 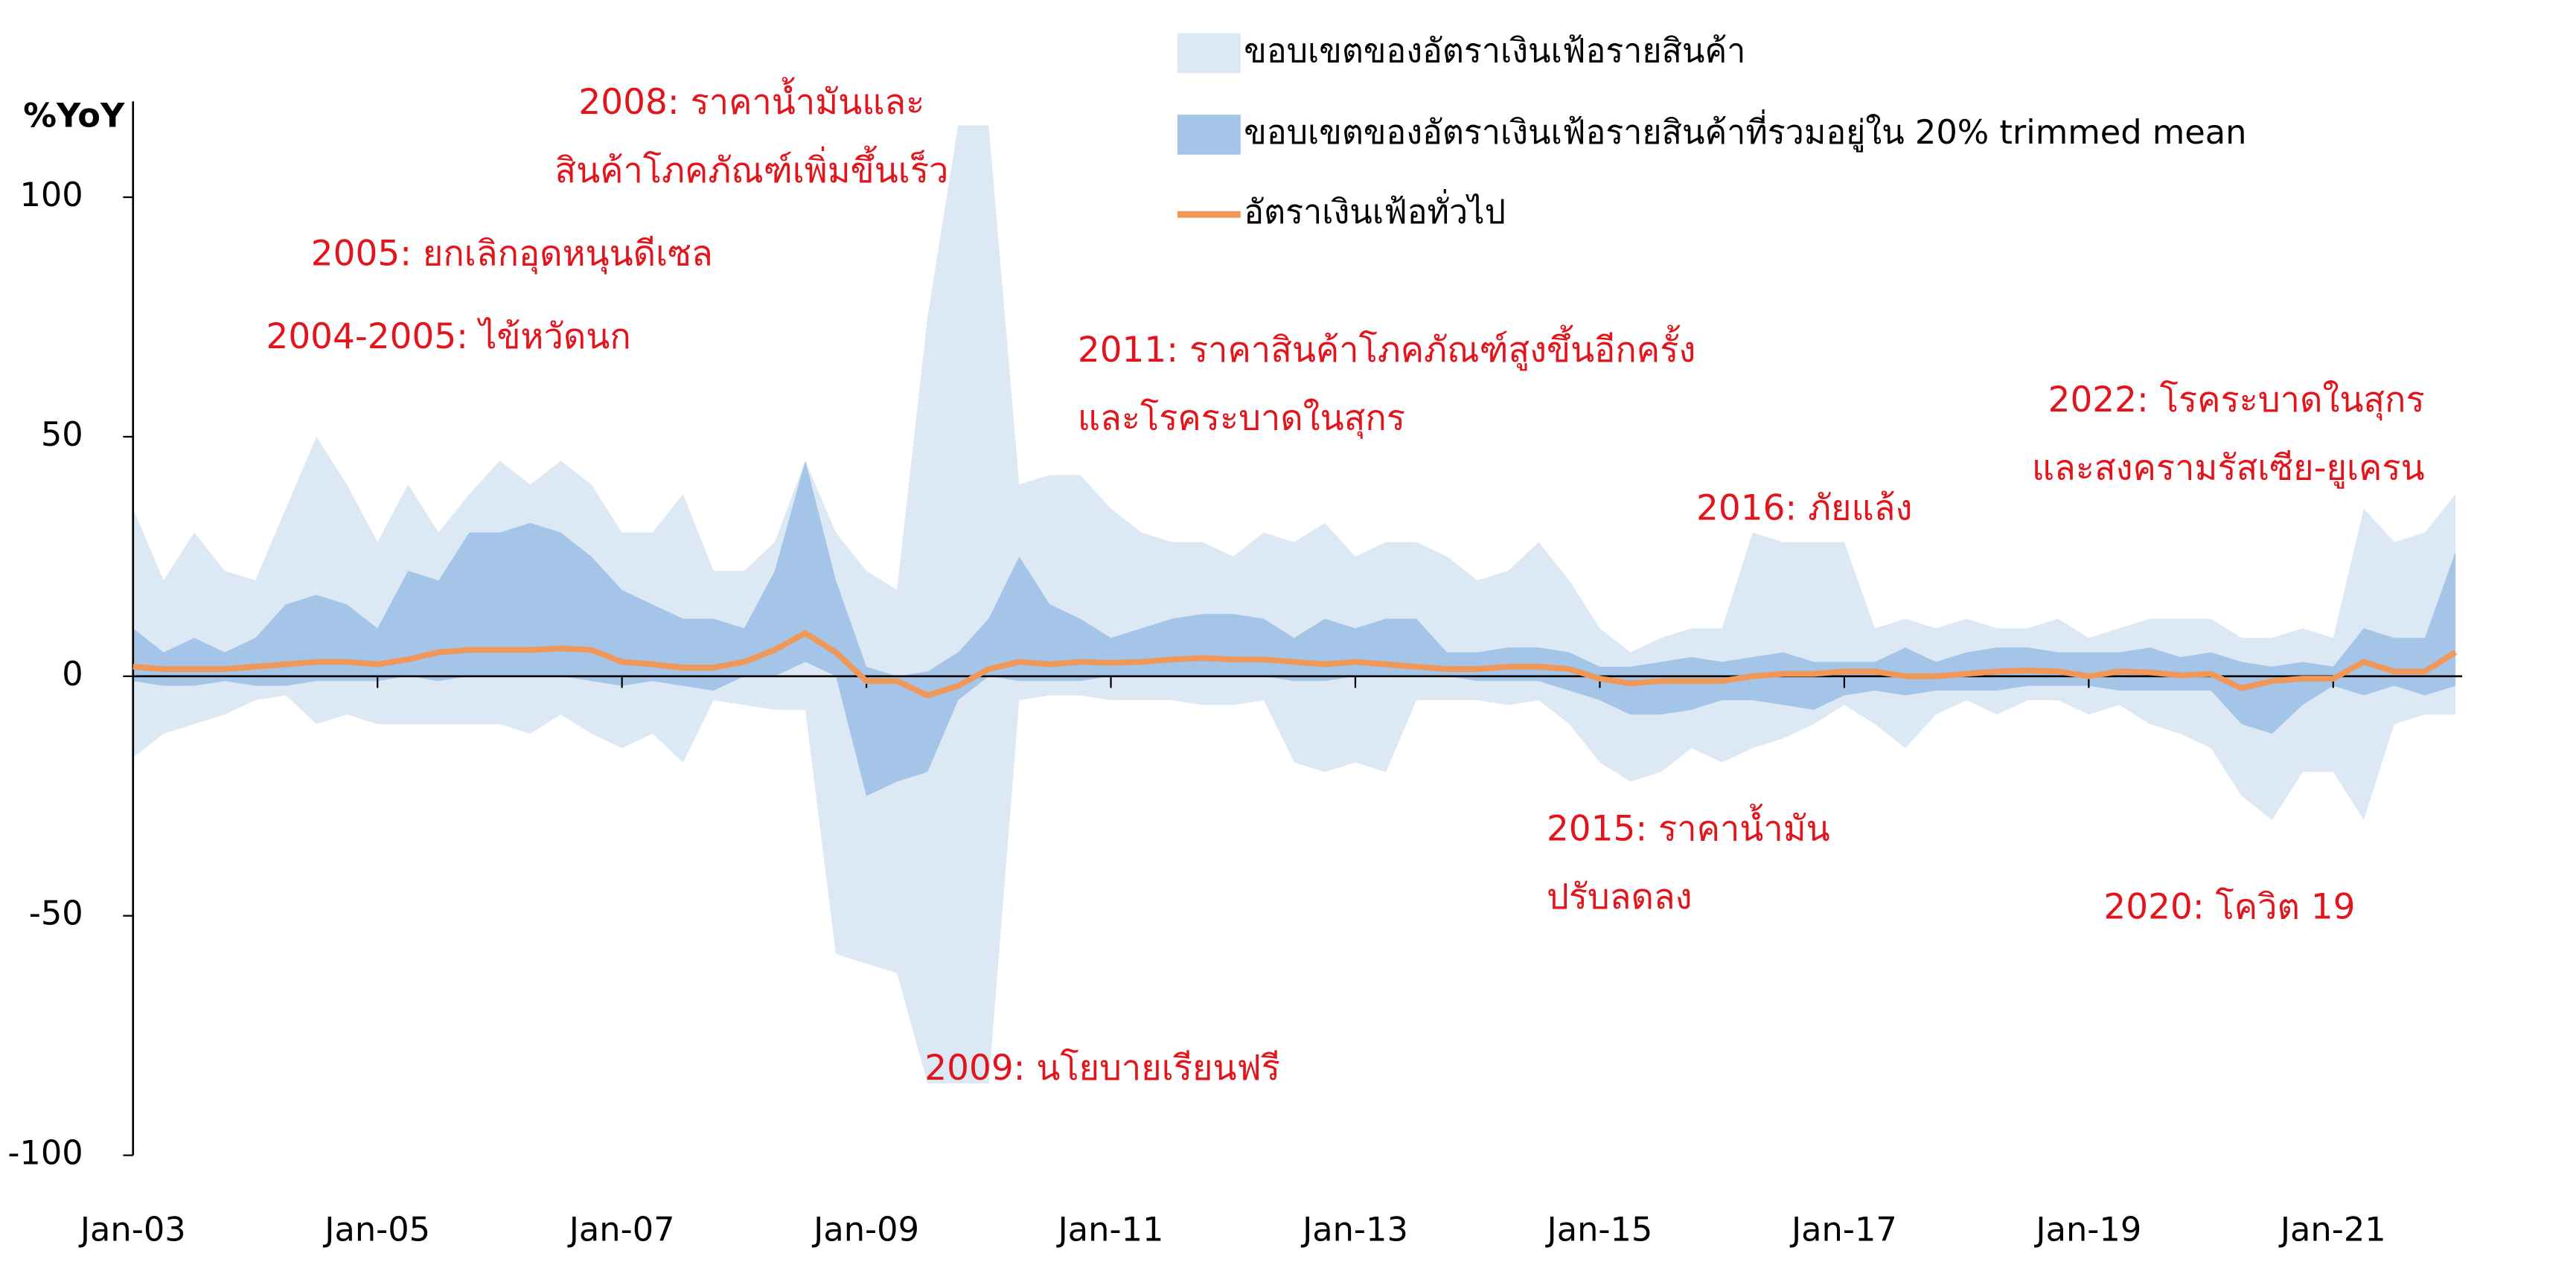 I want to click on x-tick-label: Jan-21, so click(x=2332, y=1229).